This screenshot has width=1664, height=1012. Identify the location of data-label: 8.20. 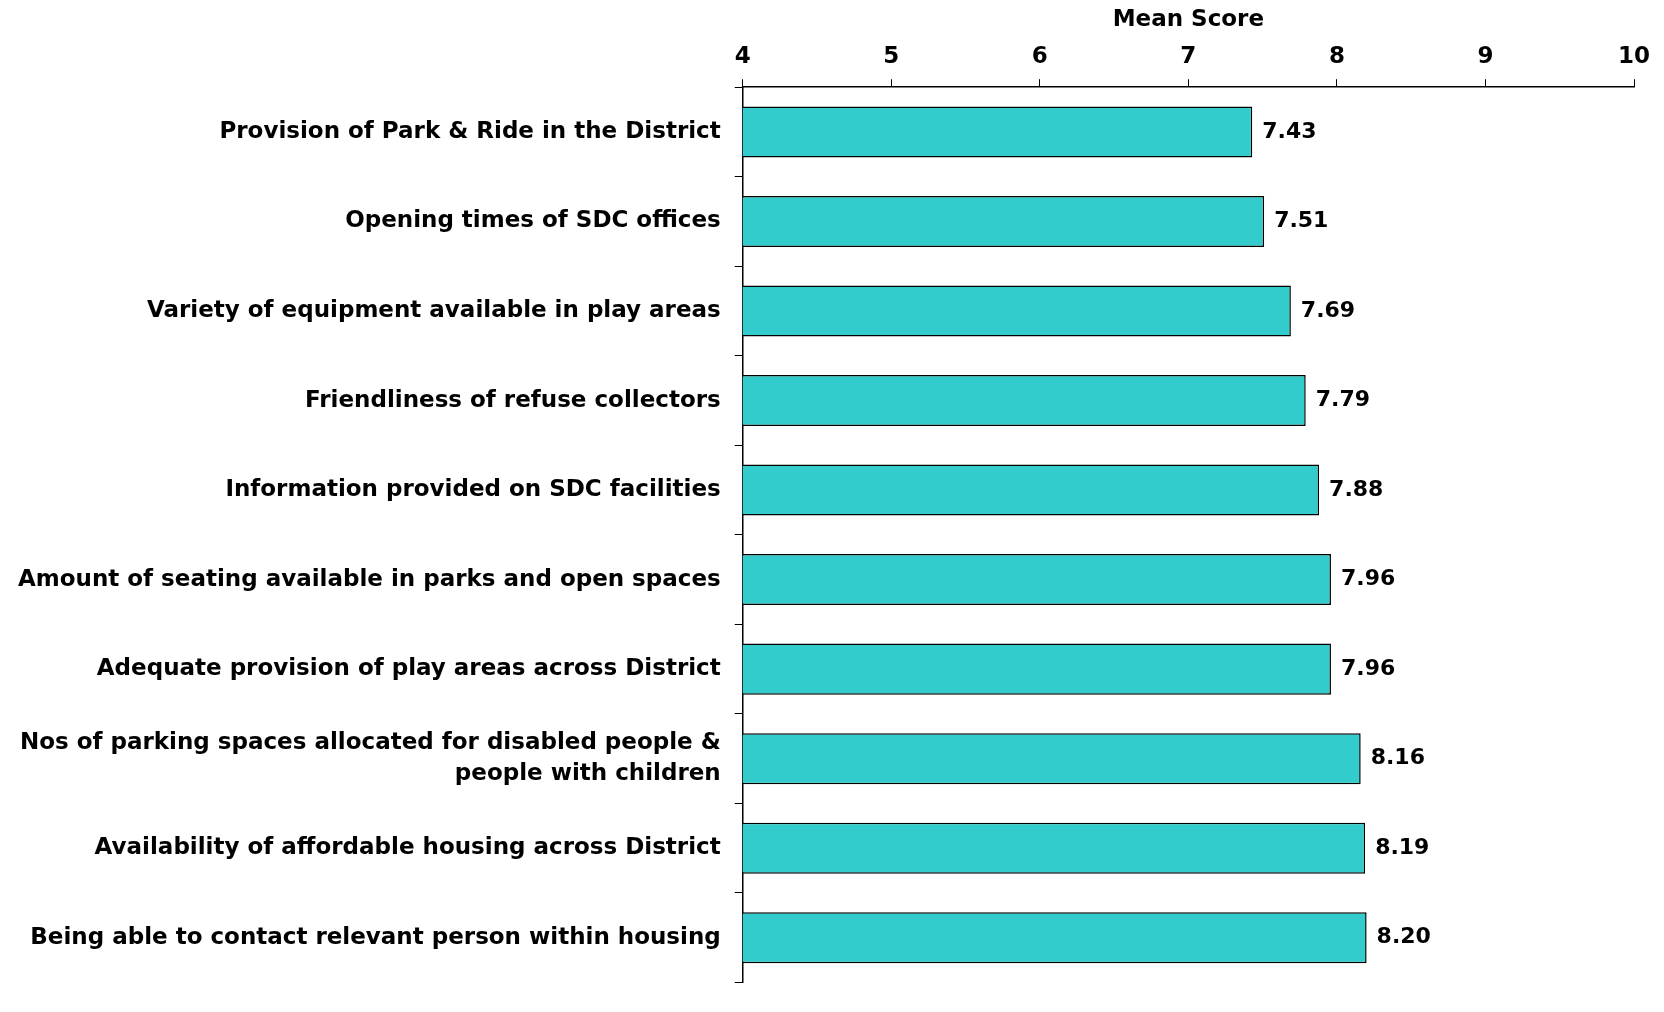
(1403, 936).